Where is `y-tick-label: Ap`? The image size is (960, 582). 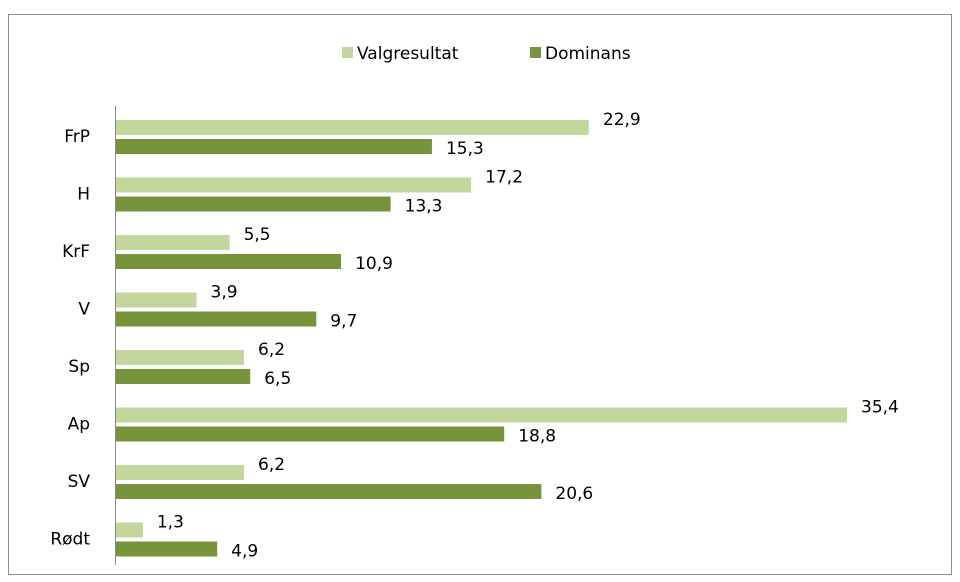
y-tick-label: Ap is located at coordinates (79, 425).